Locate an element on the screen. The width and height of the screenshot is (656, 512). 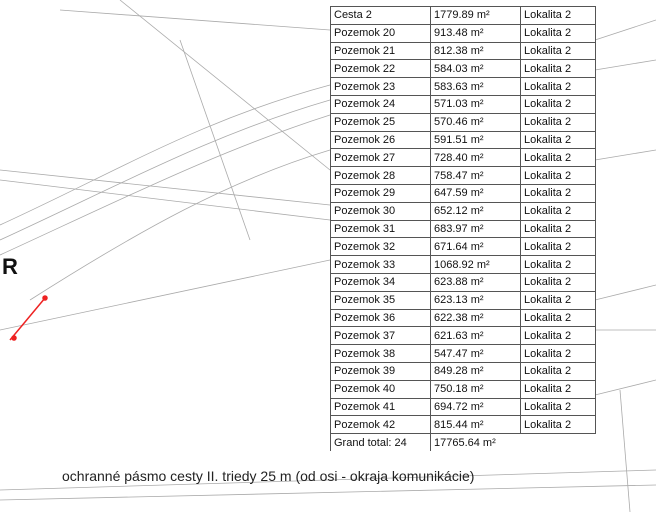
table-row: Pozemok 21 812.38 m² Lokalita 2 is located at coordinates (463, 51).